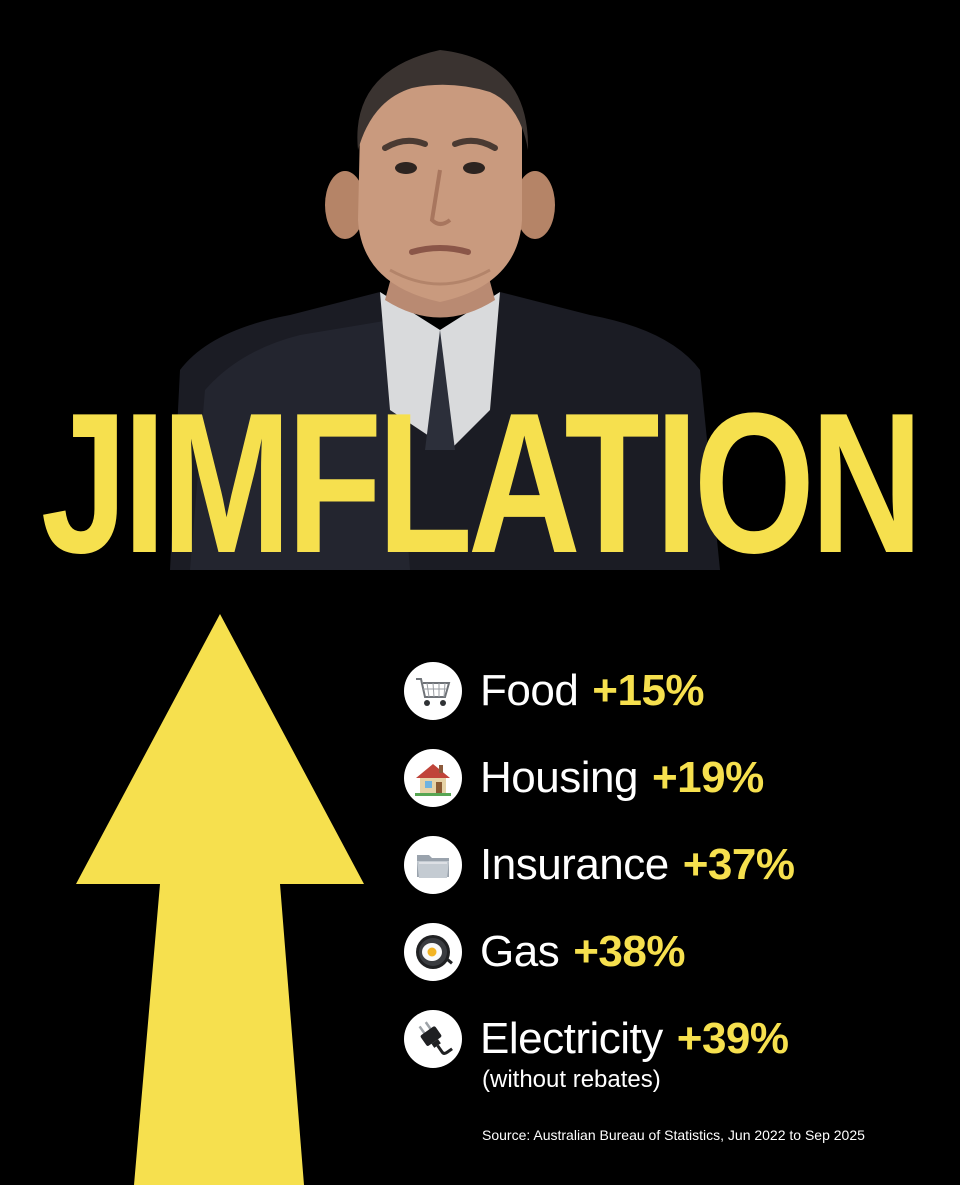 This screenshot has height=1185, width=960. What do you see at coordinates (433, 1039) in the screenshot?
I see `electric-plug-icon` at bounding box center [433, 1039].